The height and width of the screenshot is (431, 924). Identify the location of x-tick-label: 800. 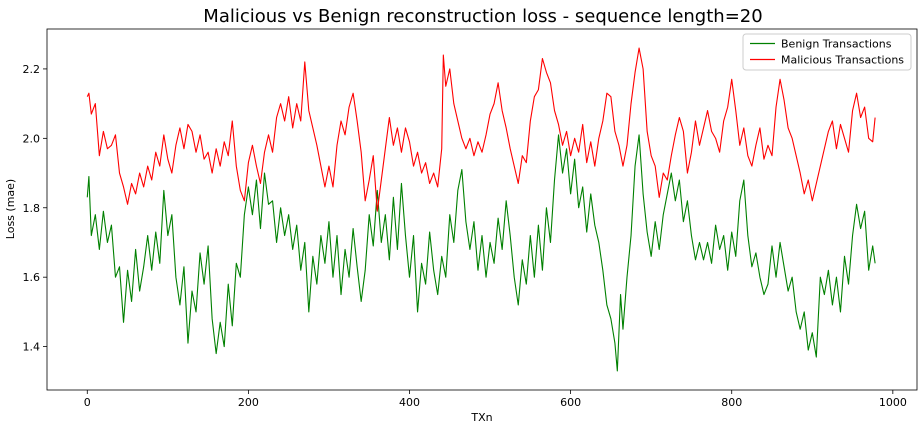
(731, 402).